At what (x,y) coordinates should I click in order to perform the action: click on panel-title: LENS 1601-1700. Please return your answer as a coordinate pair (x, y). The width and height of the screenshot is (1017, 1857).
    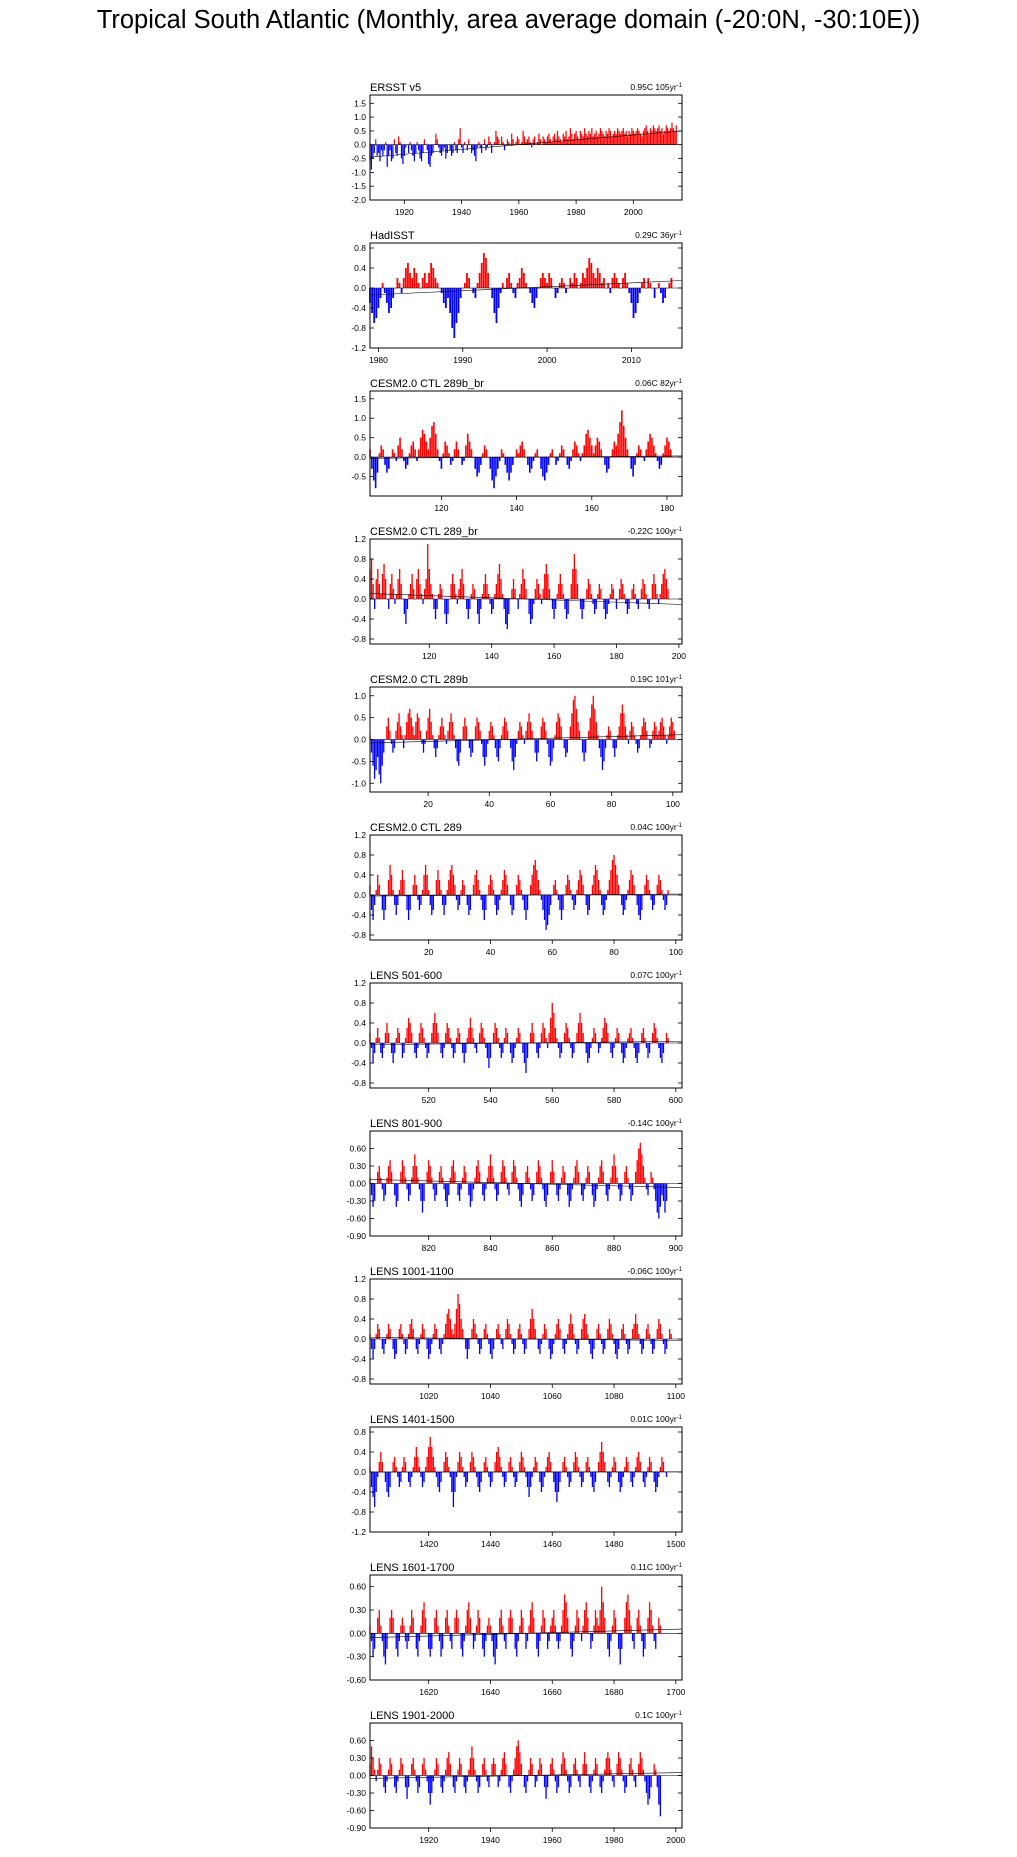
    Looking at the image, I should click on (412, 1568).